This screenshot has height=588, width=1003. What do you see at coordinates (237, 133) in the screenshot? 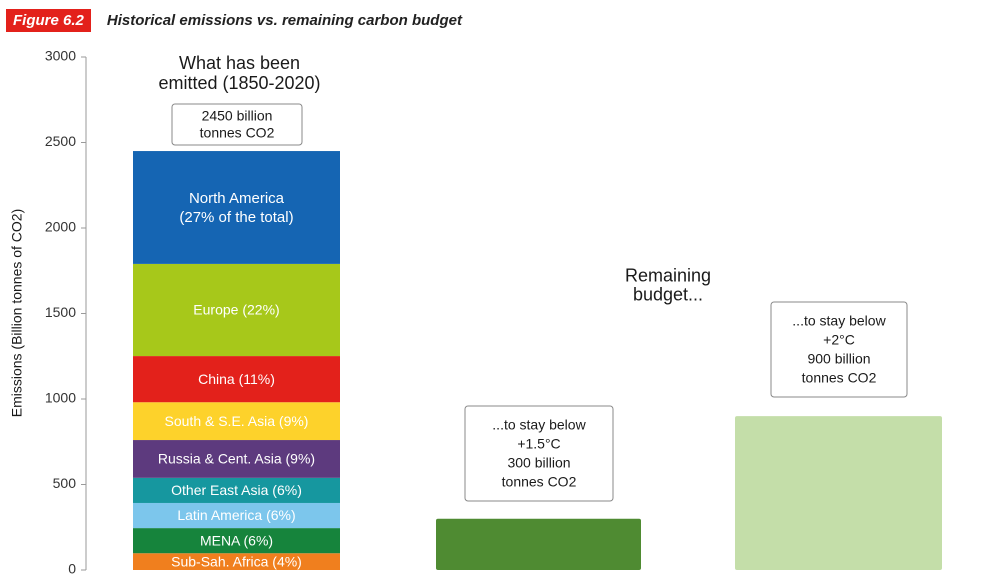
I see `total-box-text: tonnes CO2` at bounding box center [237, 133].